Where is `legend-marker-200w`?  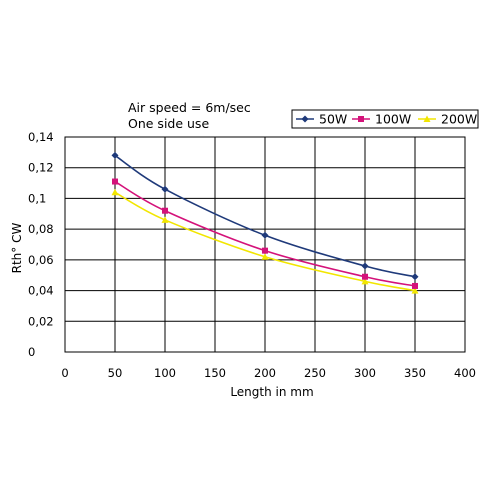 legend-marker-200w is located at coordinates (427, 118).